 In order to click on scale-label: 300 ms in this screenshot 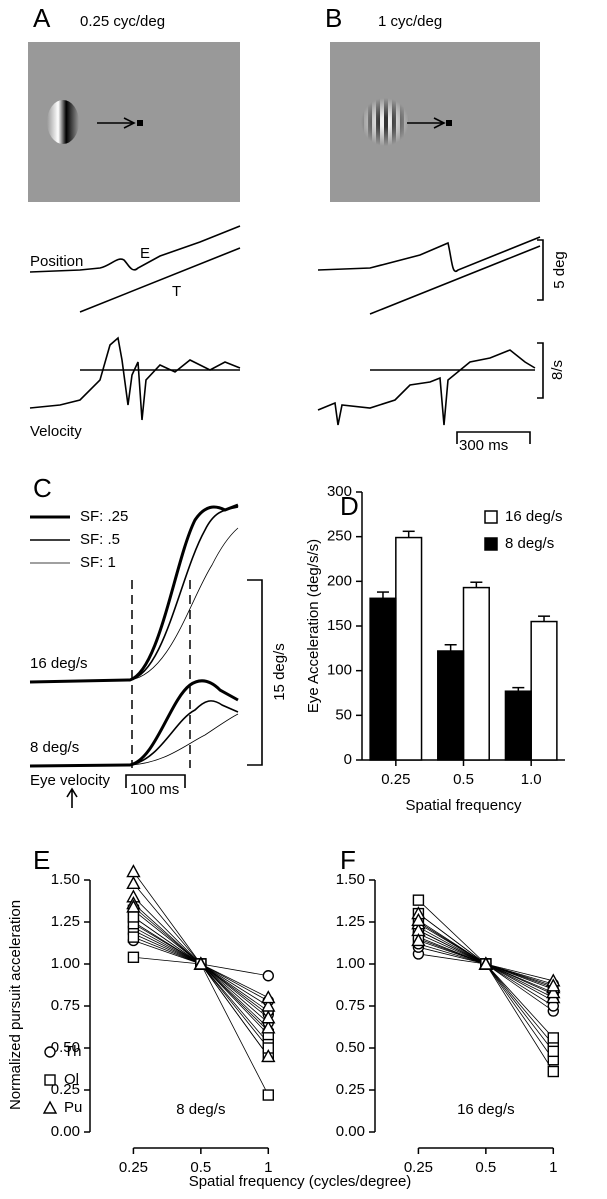, I will do `click(483, 445)`.